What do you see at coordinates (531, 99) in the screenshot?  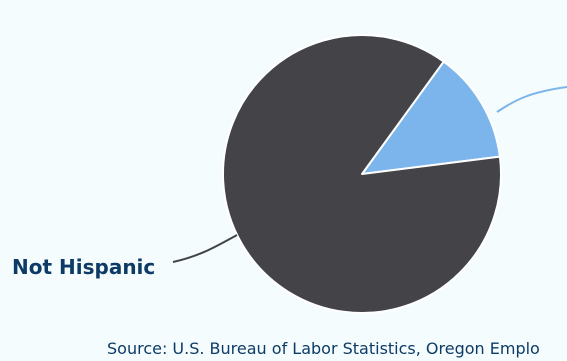 I see `connector-hispanic` at bounding box center [531, 99].